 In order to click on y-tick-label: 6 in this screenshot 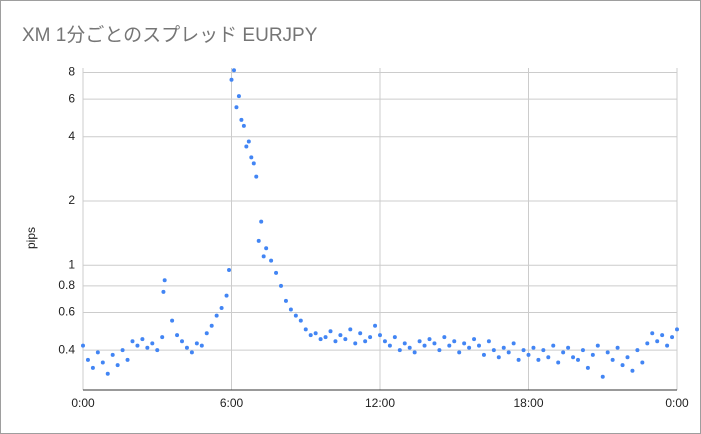, I will do `click(71, 98)`.